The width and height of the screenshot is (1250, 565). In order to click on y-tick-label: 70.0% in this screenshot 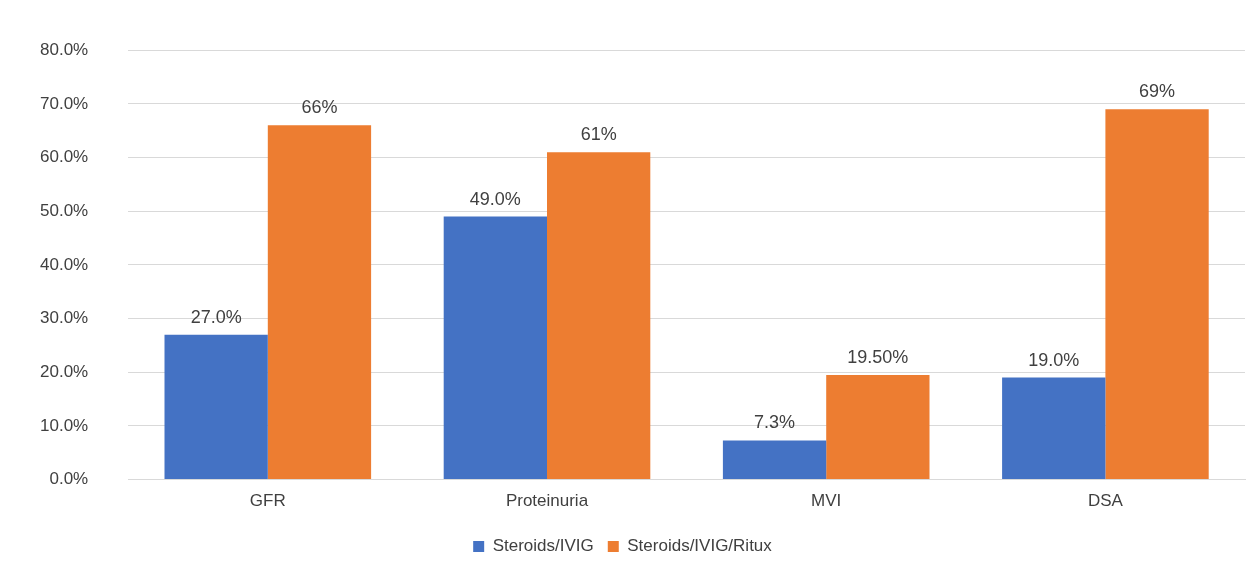, I will do `click(64, 103)`.